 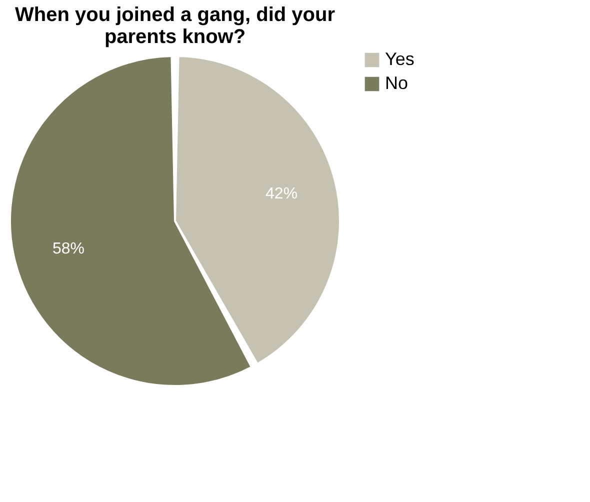 What do you see at coordinates (399, 59) in the screenshot?
I see `legend-label: Yes` at bounding box center [399, 59].